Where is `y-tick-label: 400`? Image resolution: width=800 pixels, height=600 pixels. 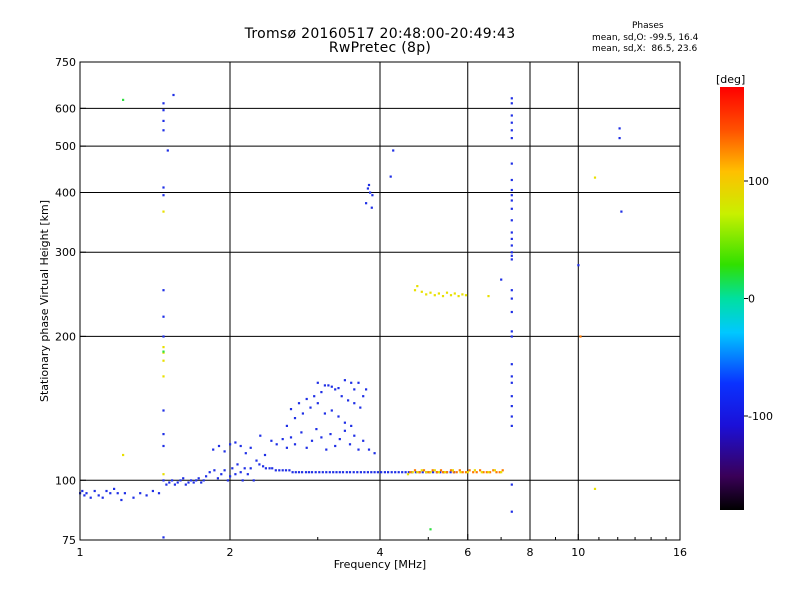 y-tick-label: 400 is located at coordinates (65, 192).